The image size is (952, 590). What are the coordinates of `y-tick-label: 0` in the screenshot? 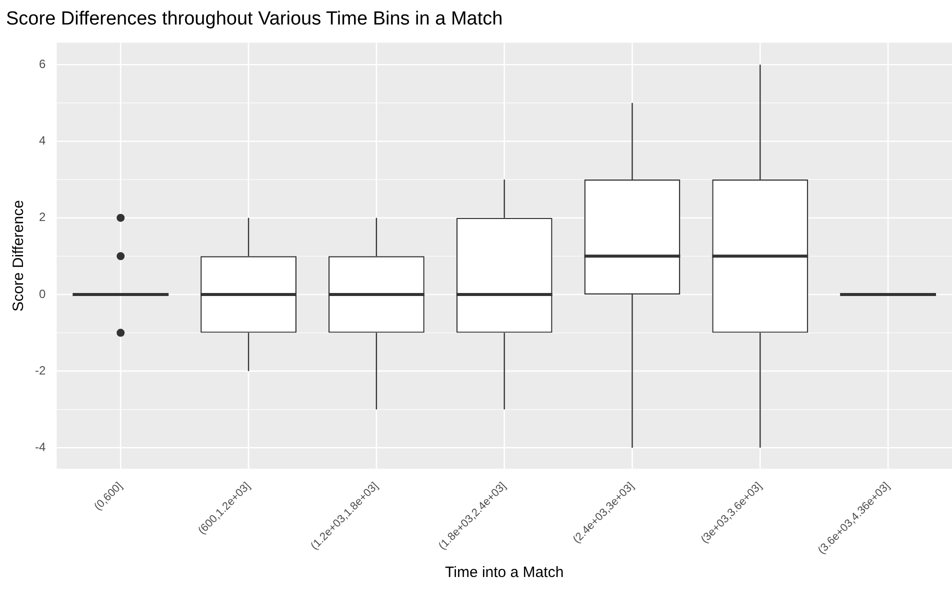 It's located at (42, 293).